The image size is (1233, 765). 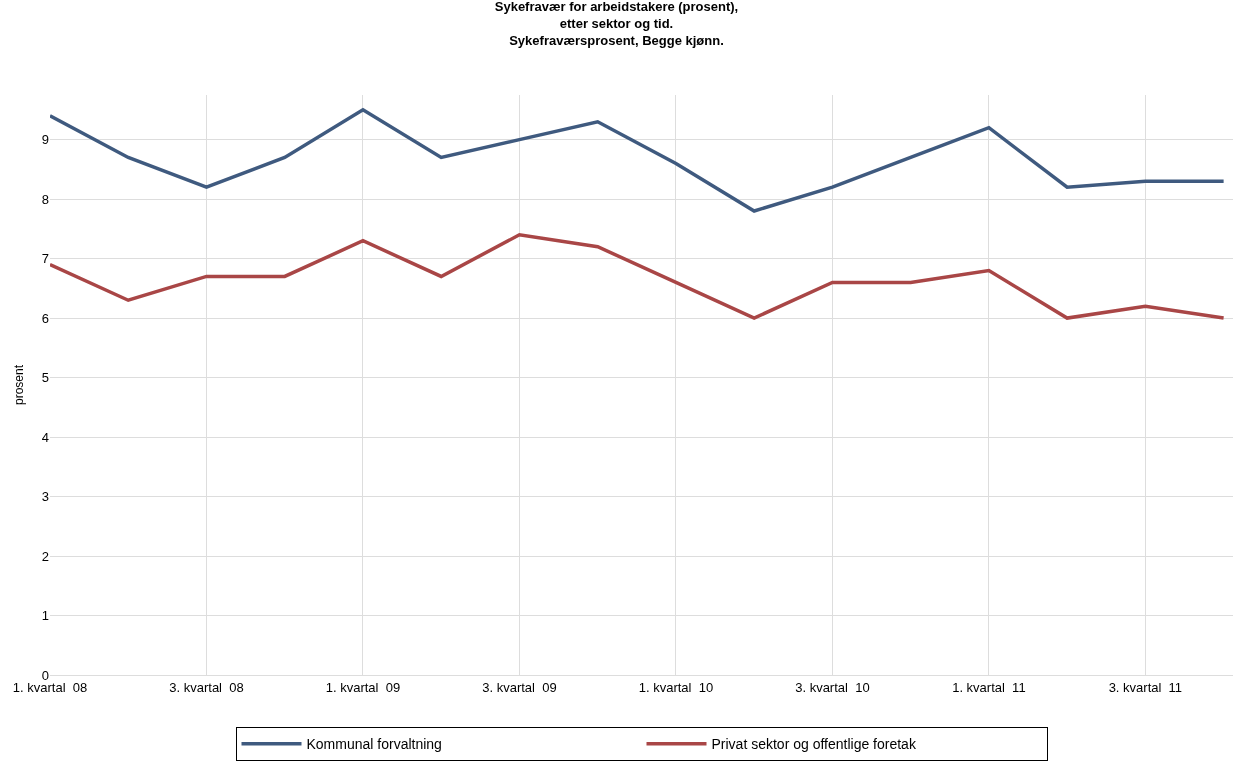 I want to click on y-tick-label: 9, so click(x=45, y=140).